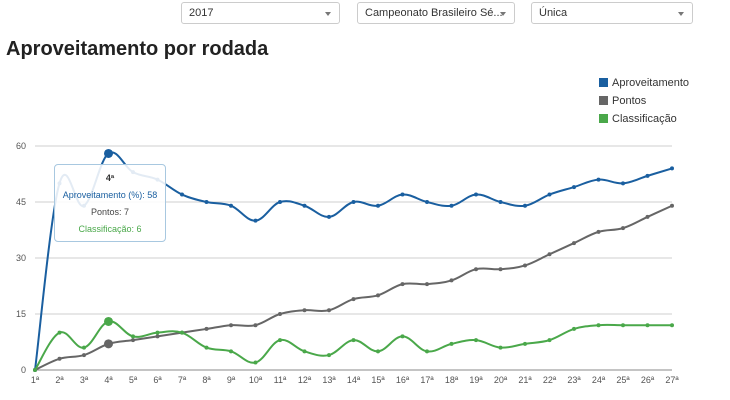 This screenshot has width=730, height=400. I want to click on y-tick-label: 0, so click(23, 370).